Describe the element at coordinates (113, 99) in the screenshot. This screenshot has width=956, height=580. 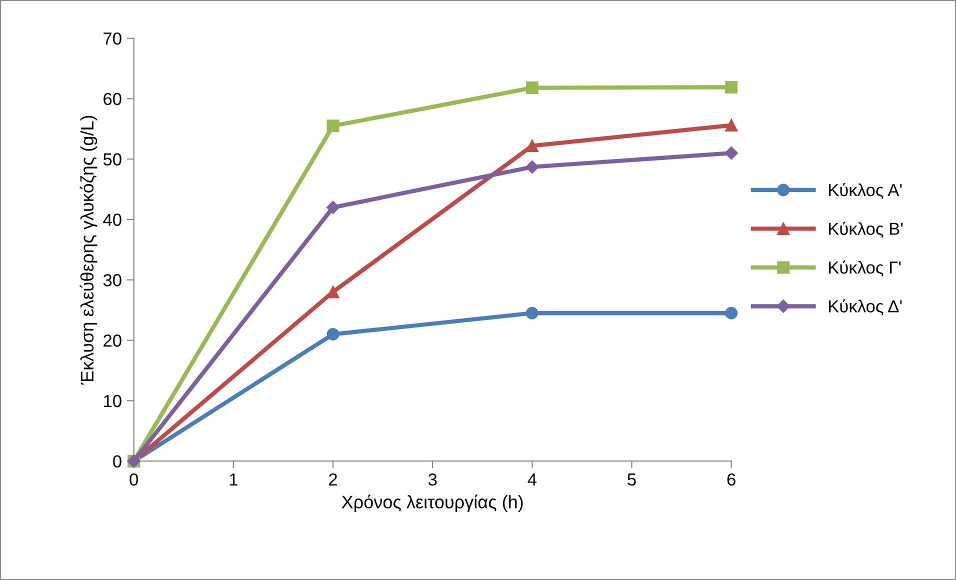
I see `y-tick-label: 60` at that location.